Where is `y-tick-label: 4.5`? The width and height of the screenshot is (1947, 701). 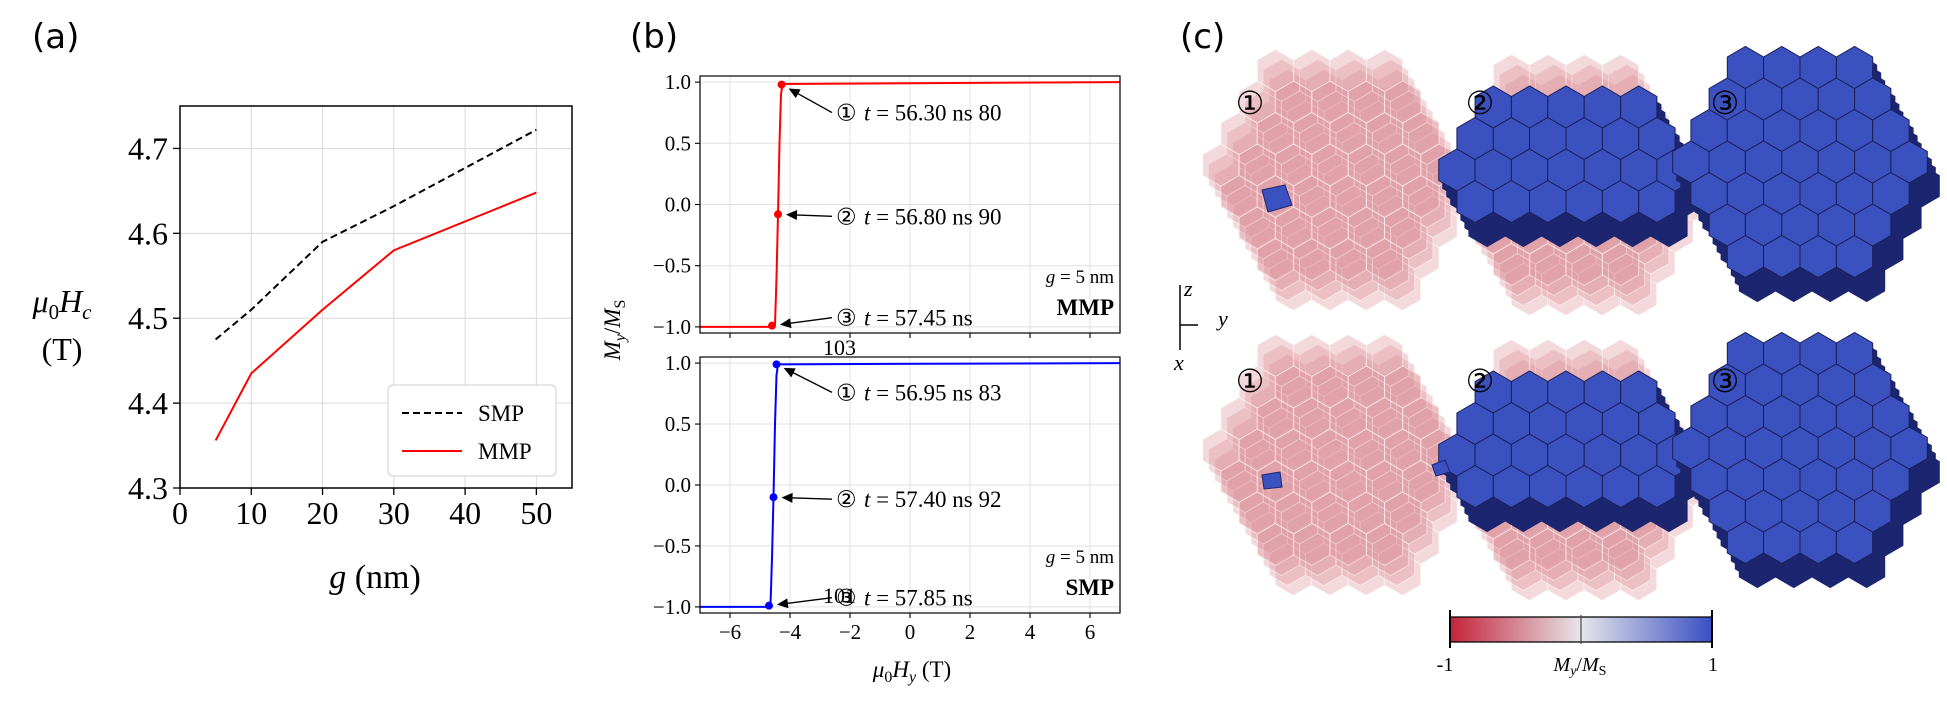
y-tick-label: 4.5 is located at coordinates (148, 318).